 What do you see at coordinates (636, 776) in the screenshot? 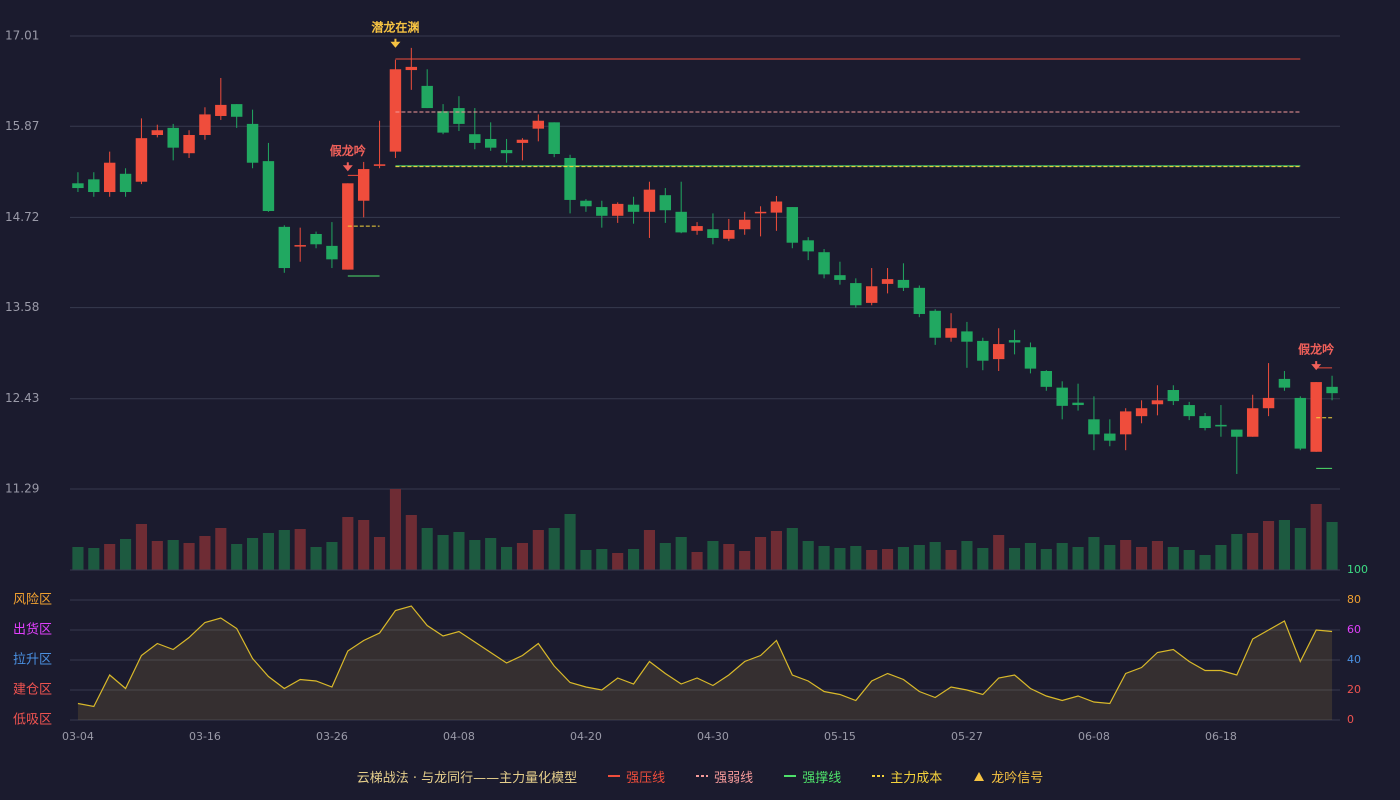
I see `legend-item: 强压线` at bounding box center [636, 776].